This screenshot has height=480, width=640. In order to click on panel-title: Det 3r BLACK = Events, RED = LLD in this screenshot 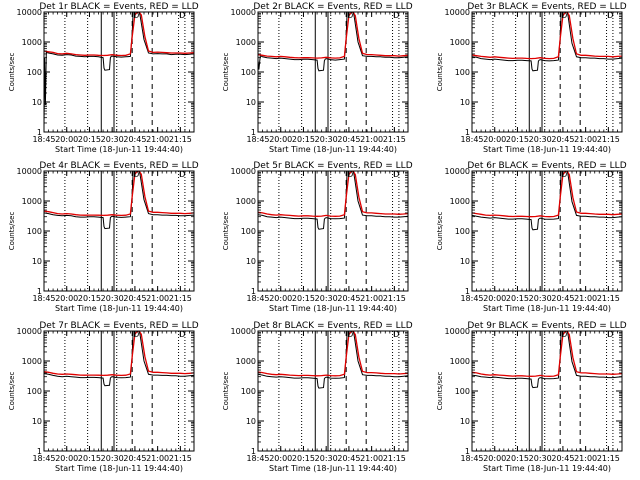, I will do `click(546, 7)`.